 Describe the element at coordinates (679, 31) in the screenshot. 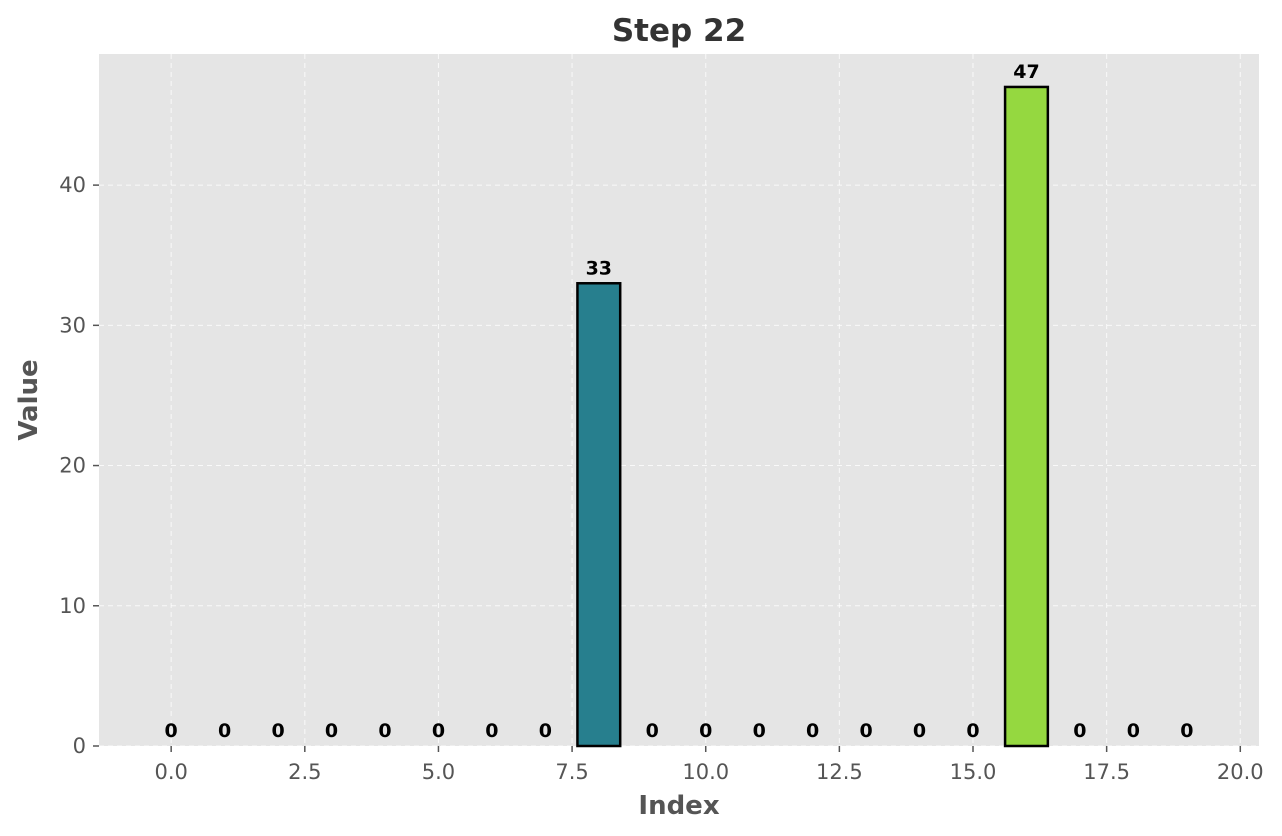

I see `chart-title: Step 22` at that location.